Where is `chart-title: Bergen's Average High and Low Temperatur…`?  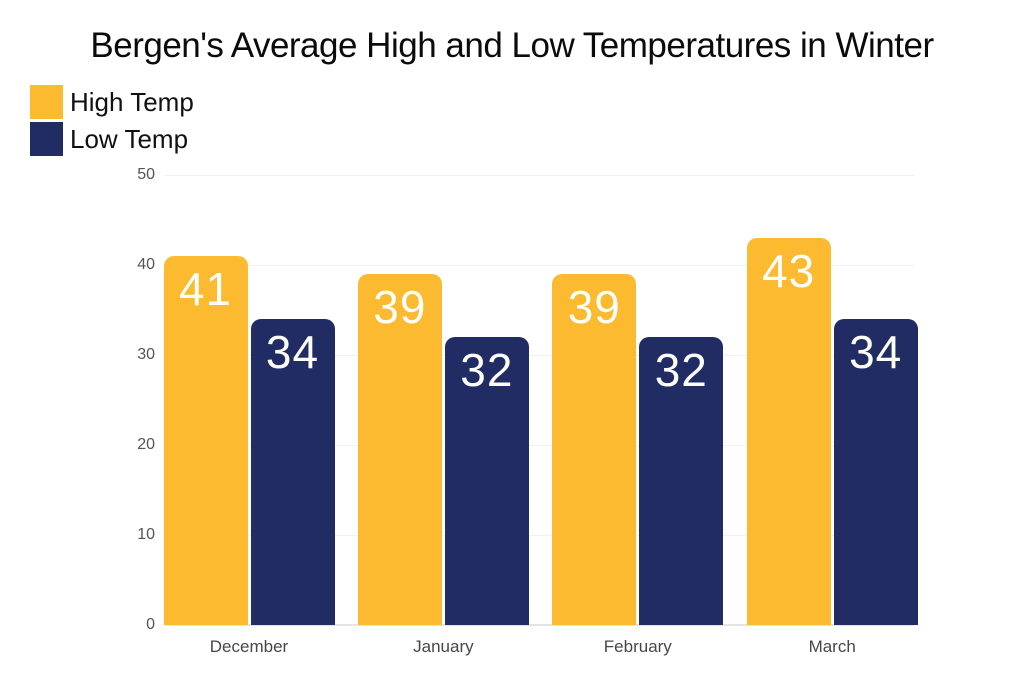
chart-title: Bergen's Average High and Low Temperatur… is located at coordinates (512, 45).